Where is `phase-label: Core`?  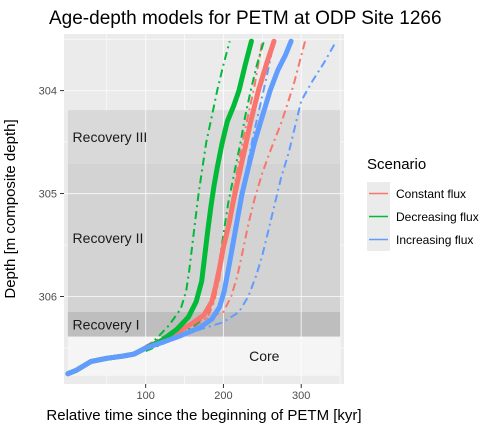 phase-label: Core is located at coordinates (264, 356).